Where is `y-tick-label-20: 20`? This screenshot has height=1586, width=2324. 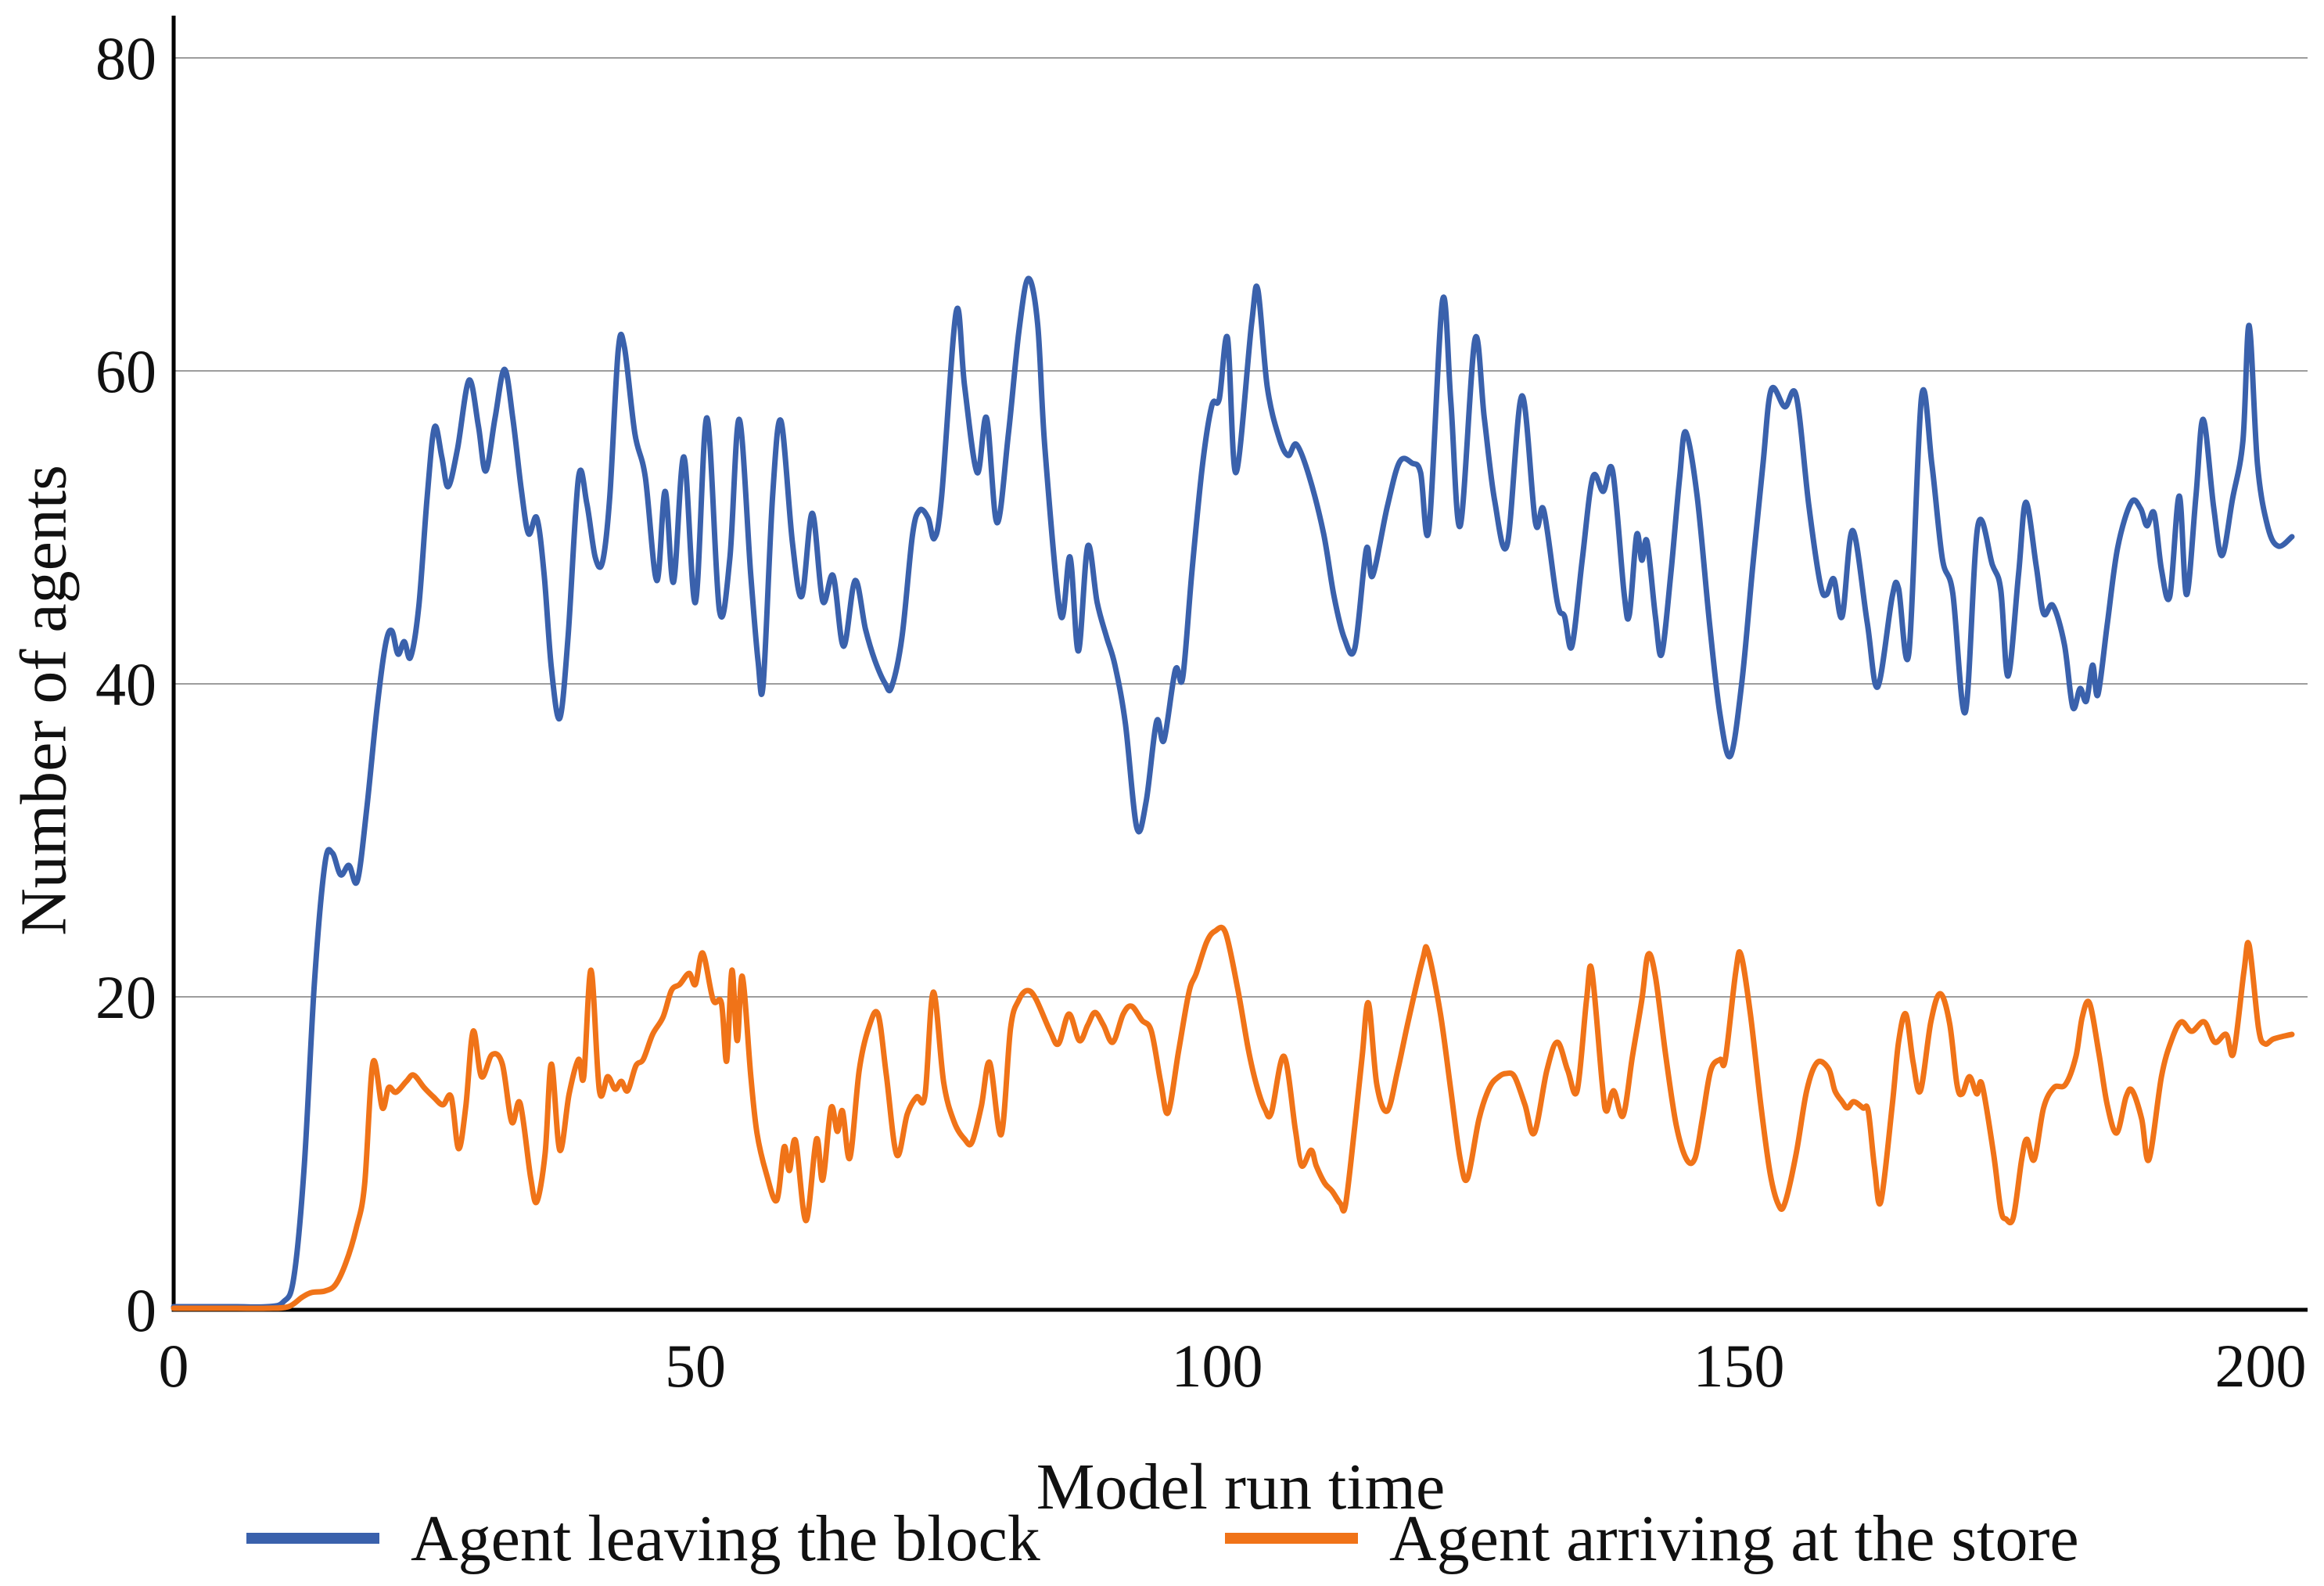 y-tick-label-20: 20 is located at coordinates (126, 997).